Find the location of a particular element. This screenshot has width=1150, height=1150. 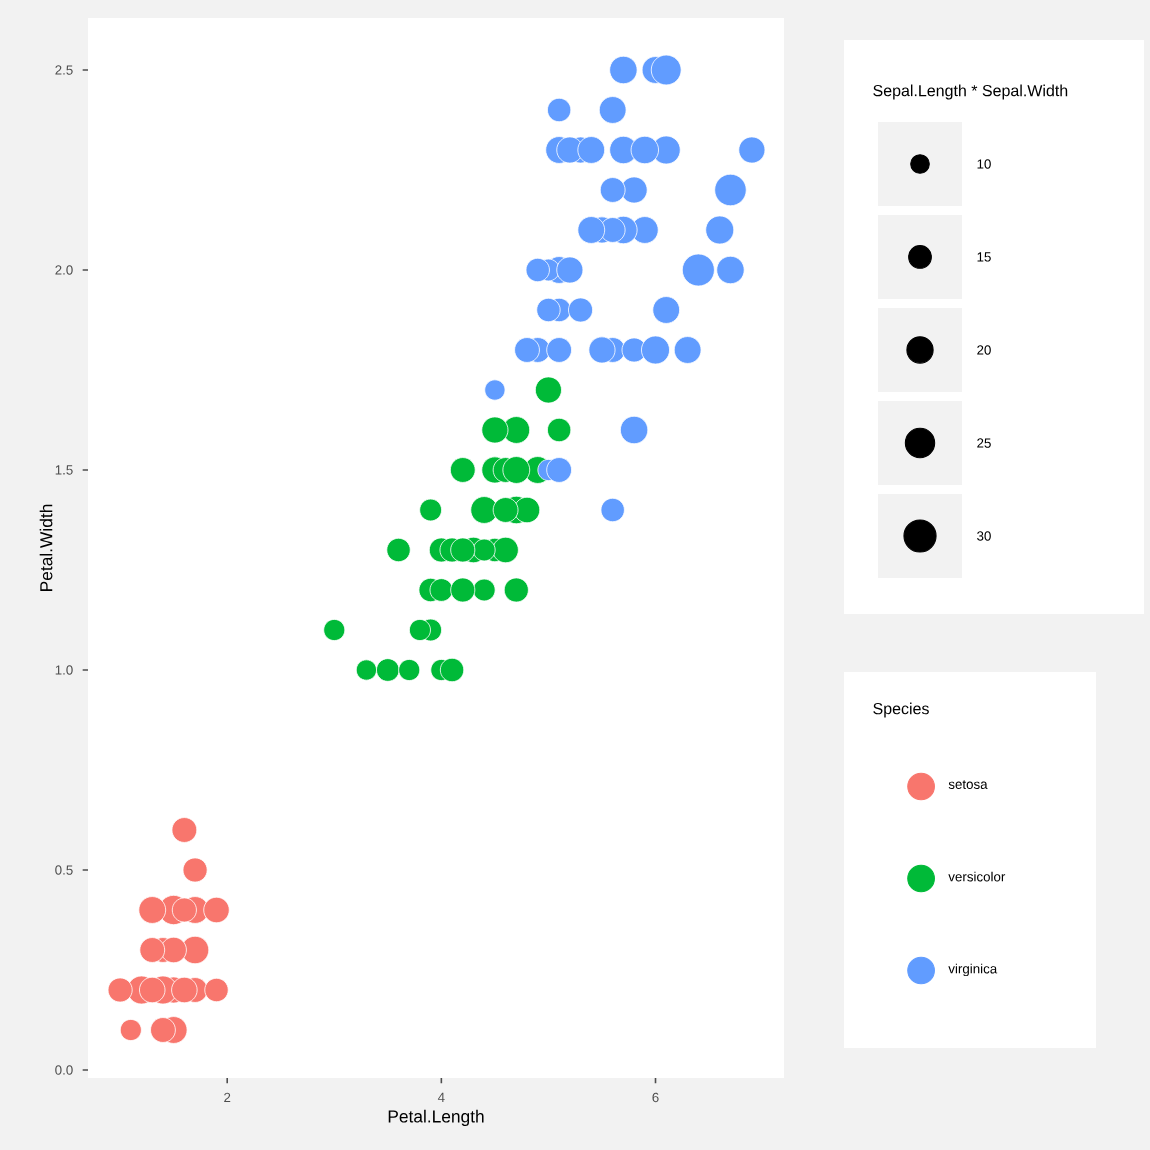

x-axis-title: Petal.Length is located at coordinates (436, 1117).